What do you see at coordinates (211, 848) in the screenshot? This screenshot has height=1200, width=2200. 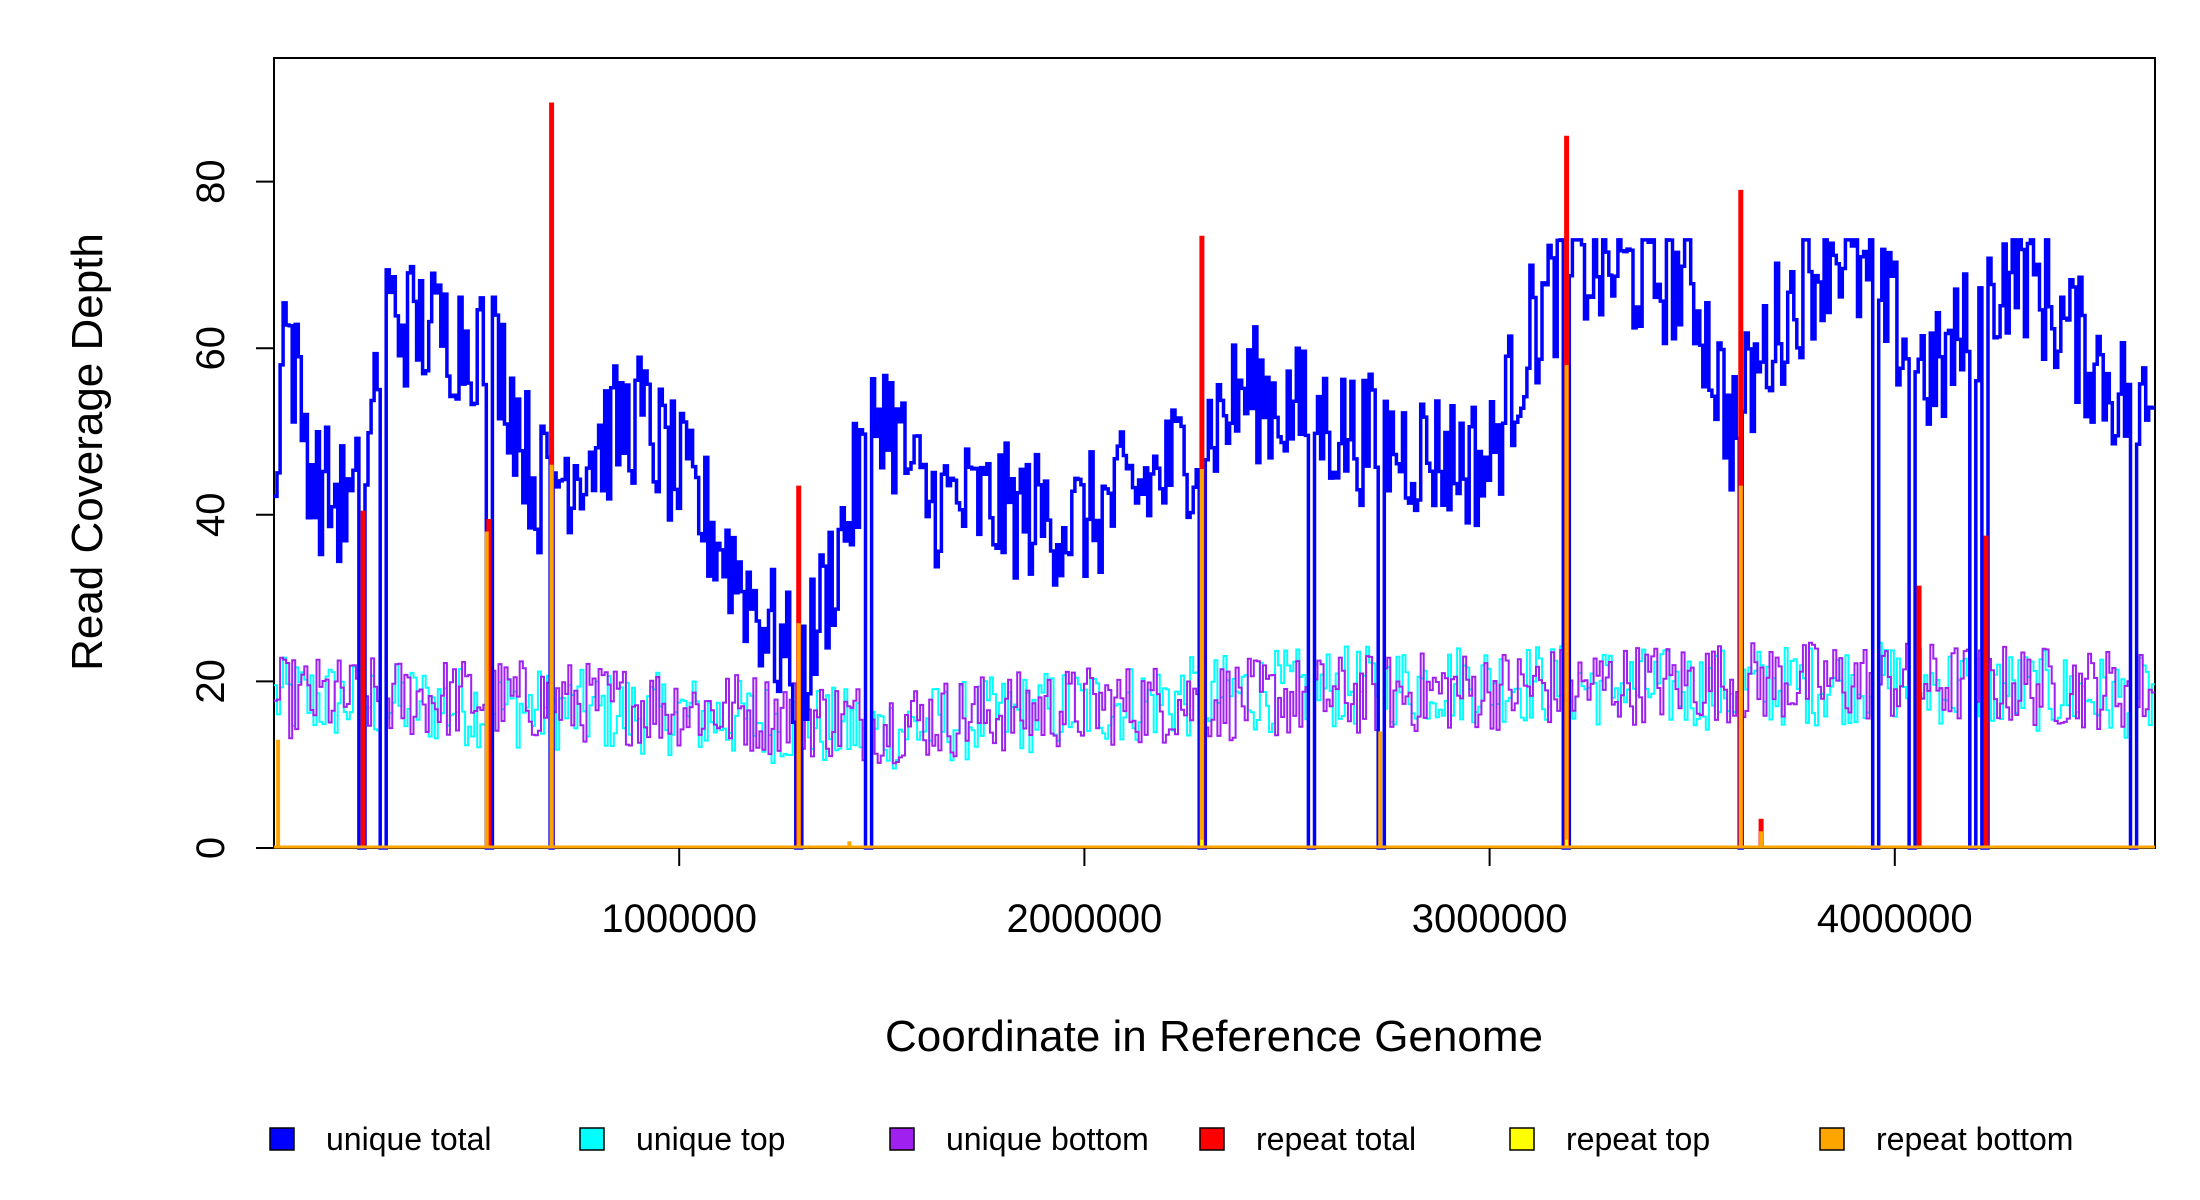 I see `y-tick-label: 0` at bounding box center [211, 848].